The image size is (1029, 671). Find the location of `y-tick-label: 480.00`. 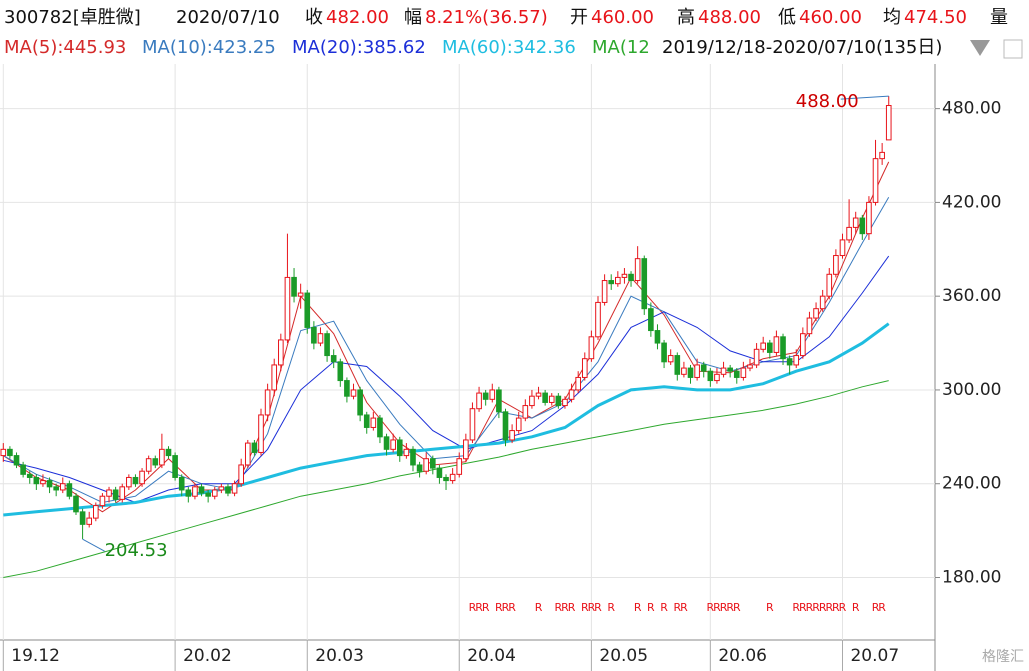

y-tick-label: 480.00 is located at coordinates (971, 109).